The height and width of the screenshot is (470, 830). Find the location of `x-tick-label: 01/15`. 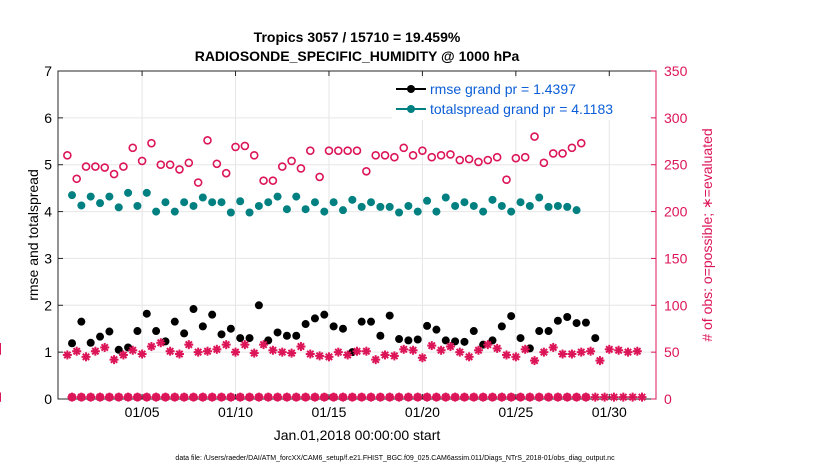

x-tick-label: 01/15 is located at coordinates (328, 412).